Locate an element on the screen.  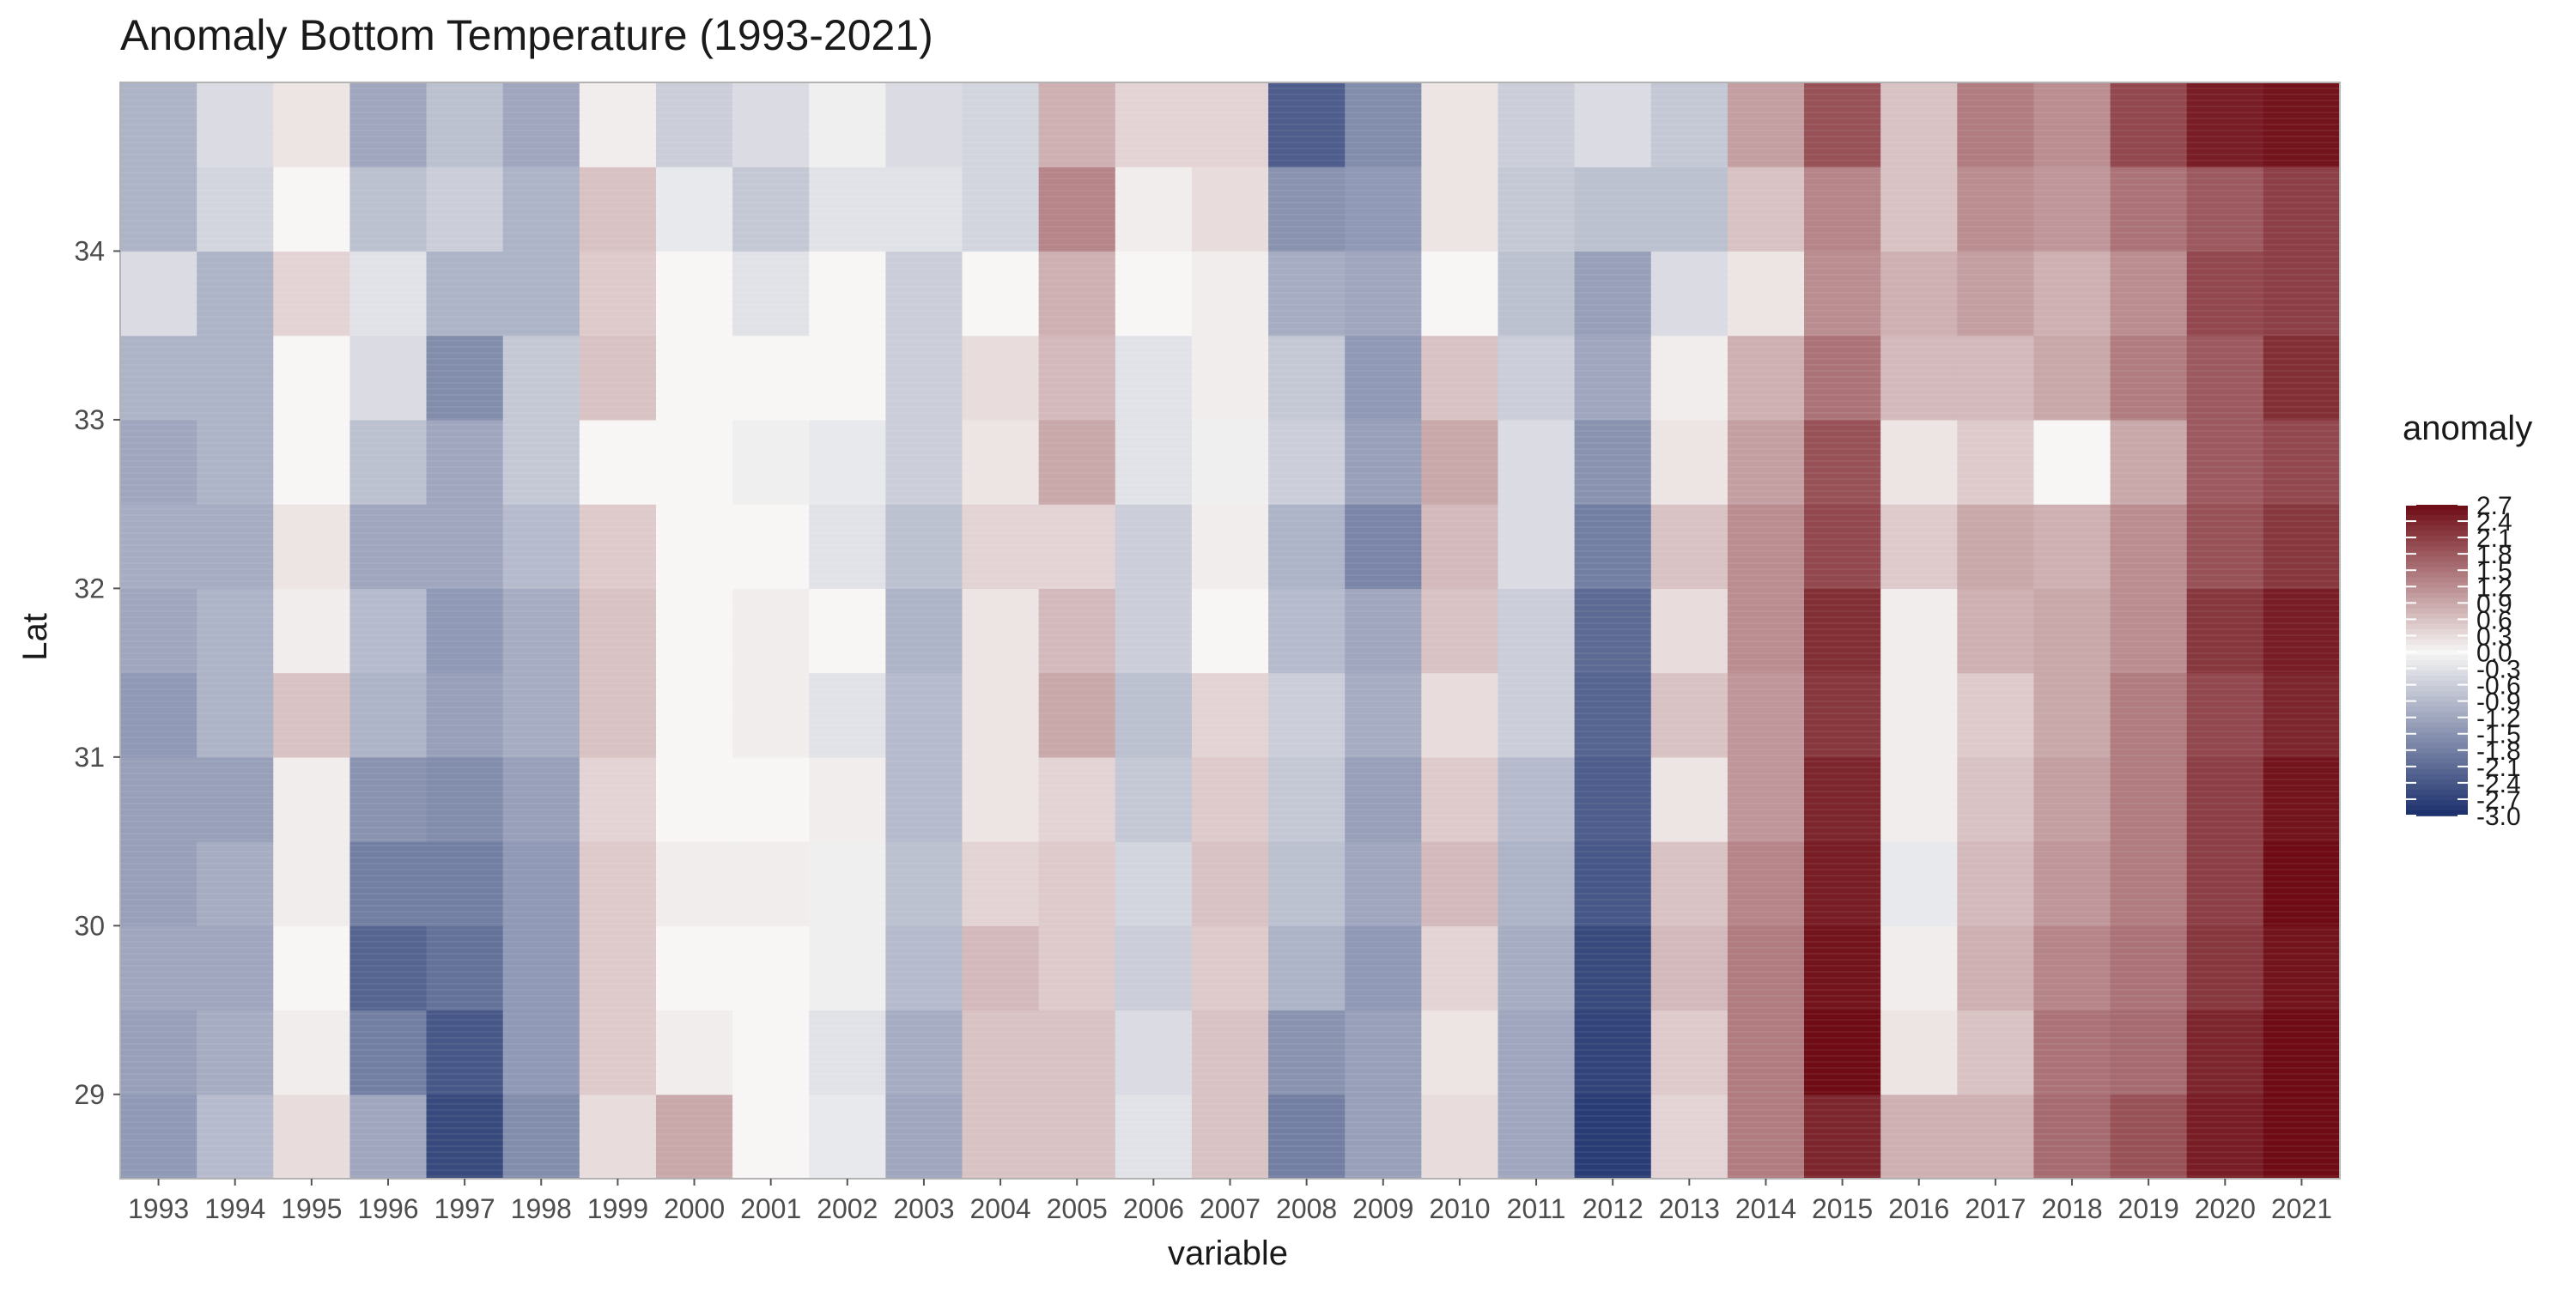
x-tick-label: 2017 is located at coordinates (1996, 1208).